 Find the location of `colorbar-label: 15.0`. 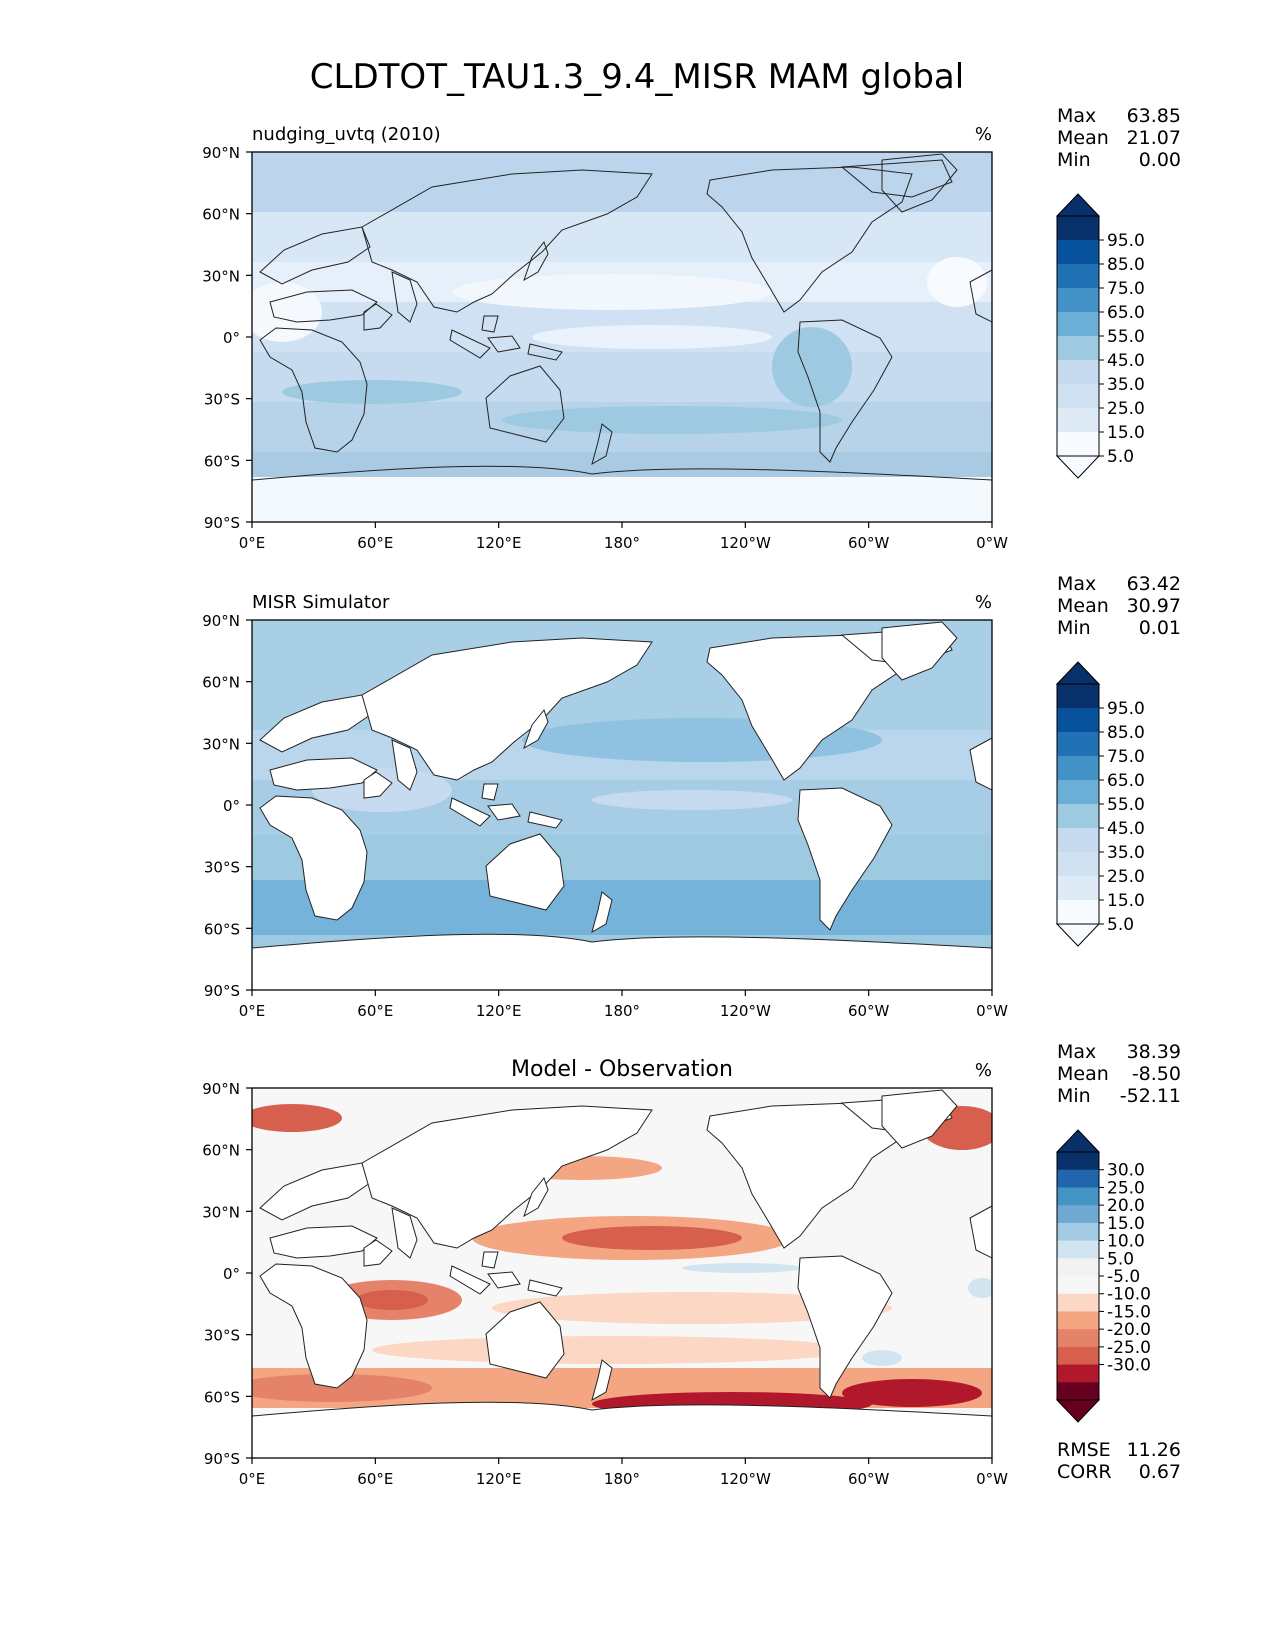

colorbar-label: 15.0 is located at coordinates (1126, 901).